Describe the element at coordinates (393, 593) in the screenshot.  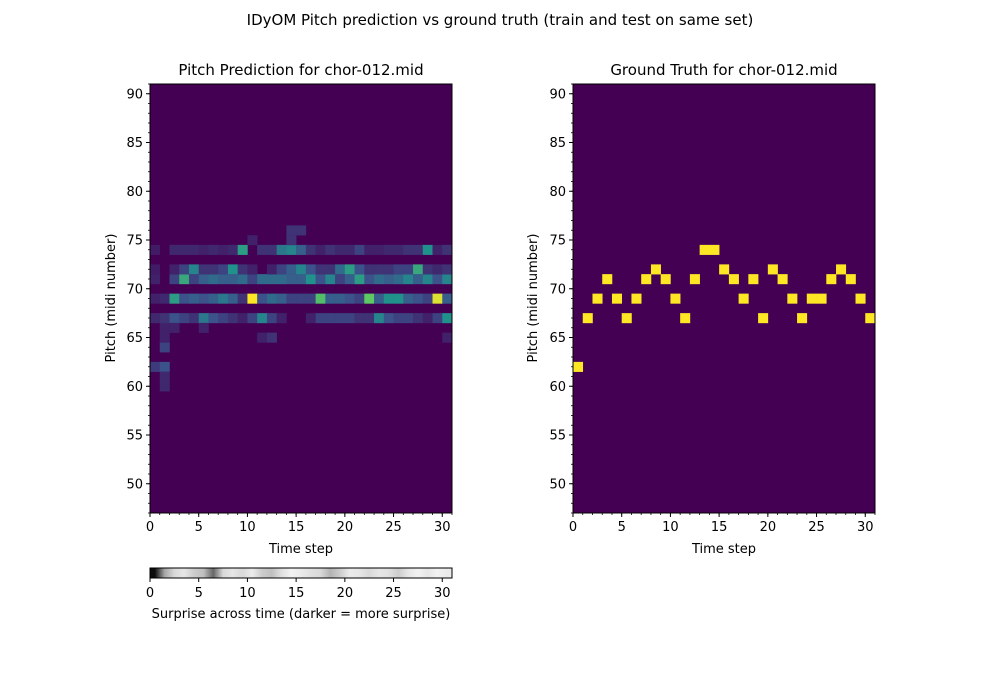
I see `surprise-x-tick-label: 25` at that location.